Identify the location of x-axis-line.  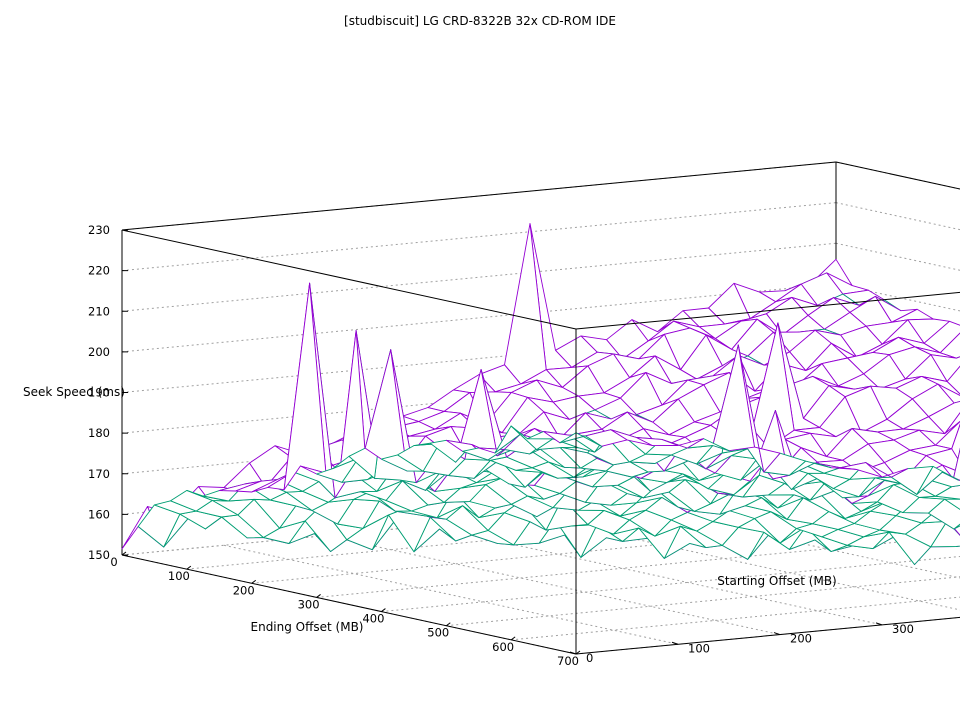
(349, 604).